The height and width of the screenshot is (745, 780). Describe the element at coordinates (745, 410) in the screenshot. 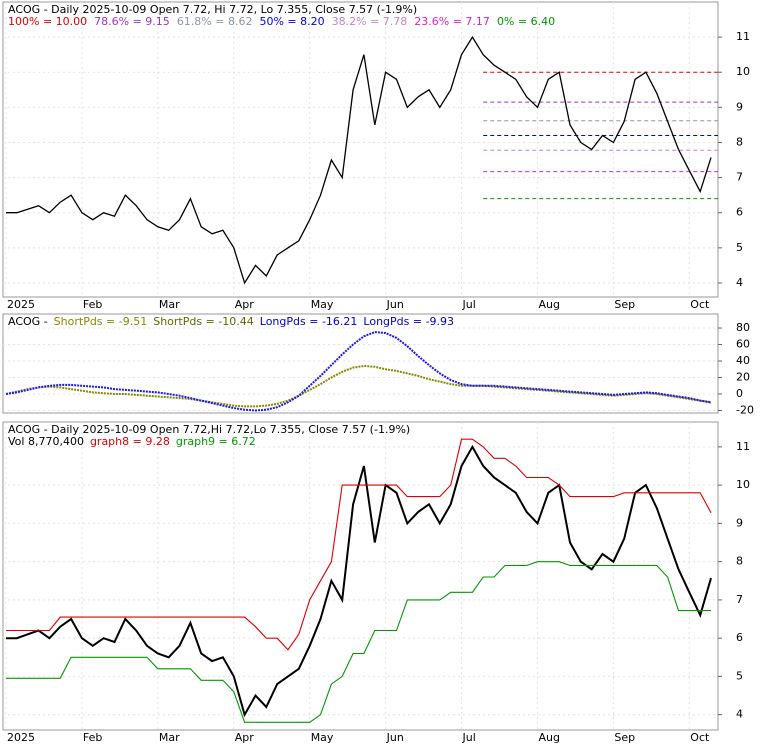

I see `y-tick-label: -20` at that location.